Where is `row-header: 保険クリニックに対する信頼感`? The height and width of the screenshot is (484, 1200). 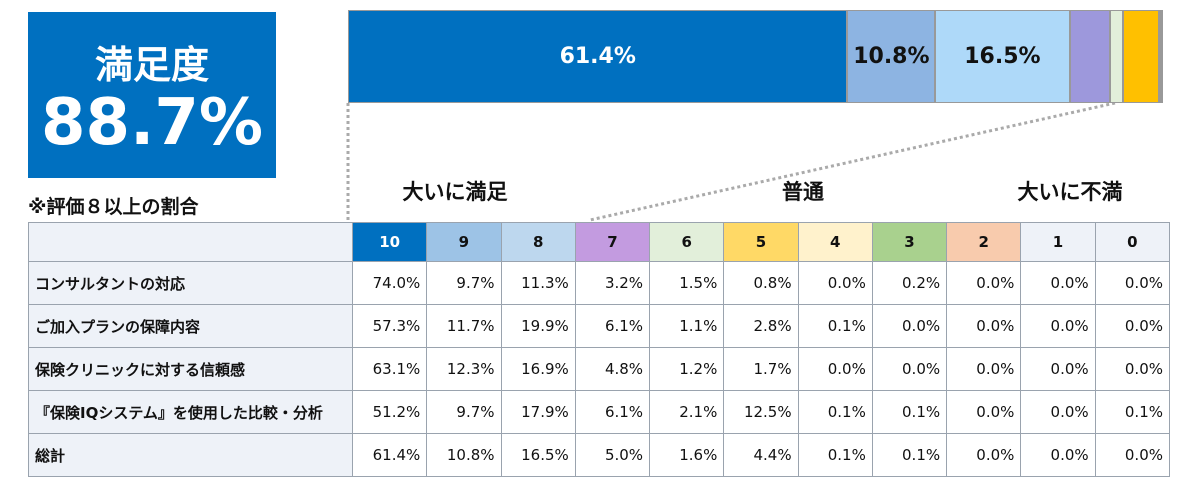
row-header: 保険クリニックに対する信頼感 is located at coordinates (190, 369).